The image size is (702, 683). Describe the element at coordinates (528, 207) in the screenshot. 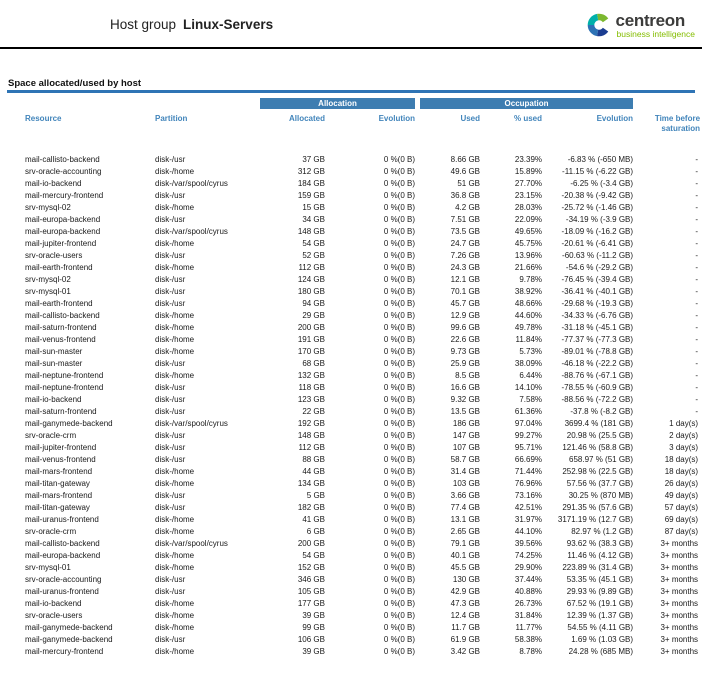

I see `cell-pct-used: 28.03%` at that location.